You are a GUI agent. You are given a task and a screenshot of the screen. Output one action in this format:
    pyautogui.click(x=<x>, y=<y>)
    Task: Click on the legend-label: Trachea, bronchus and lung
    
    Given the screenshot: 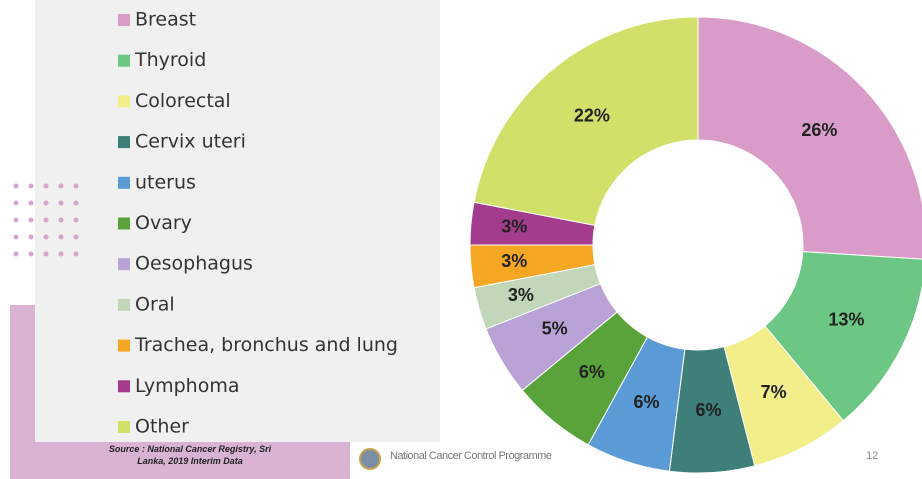 What is the action you would take?
    pyautogui.click(x=266, y=345)
    